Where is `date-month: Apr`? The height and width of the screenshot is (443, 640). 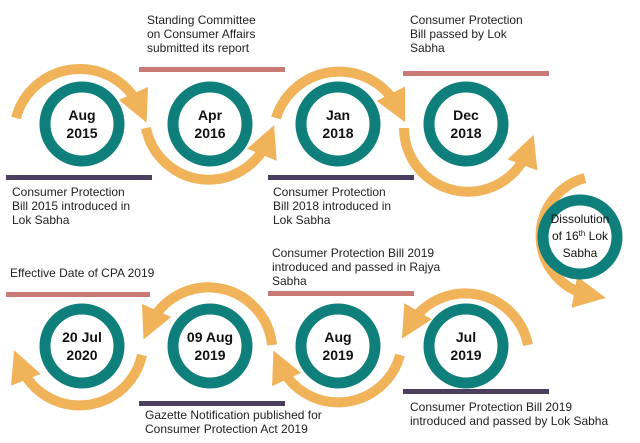
date-month: Apr is located at coordinates (210, 115).